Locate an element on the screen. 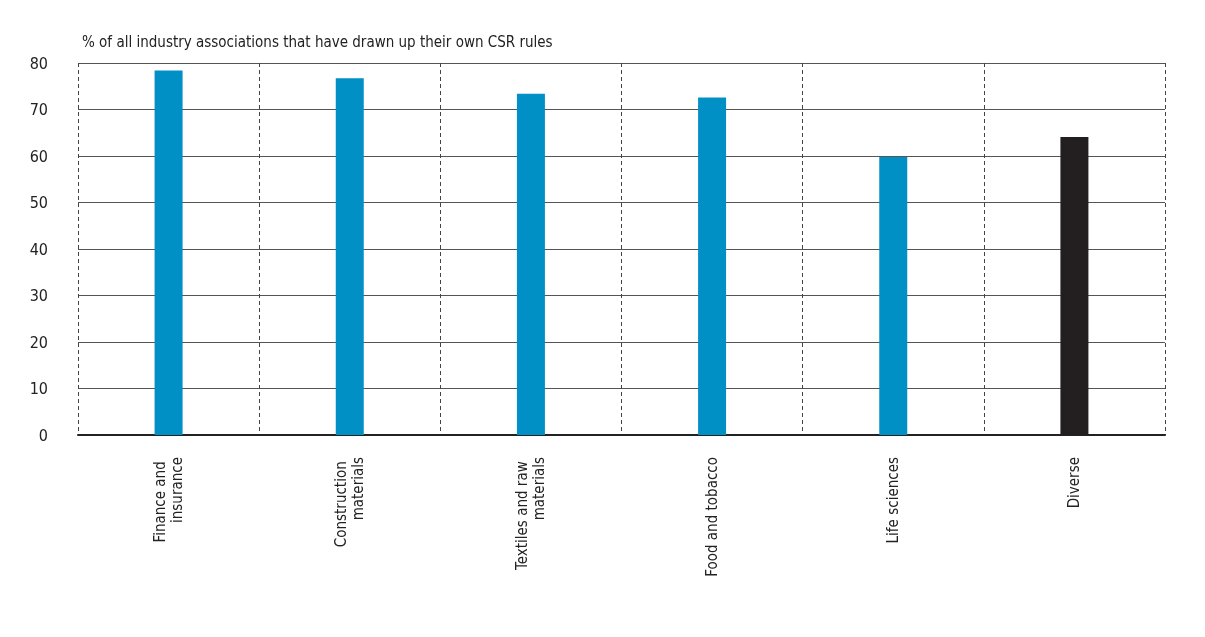  y-axis-title: % of all industry associations that have drawn up their own CSR rules is located at coordinates (317, 41).